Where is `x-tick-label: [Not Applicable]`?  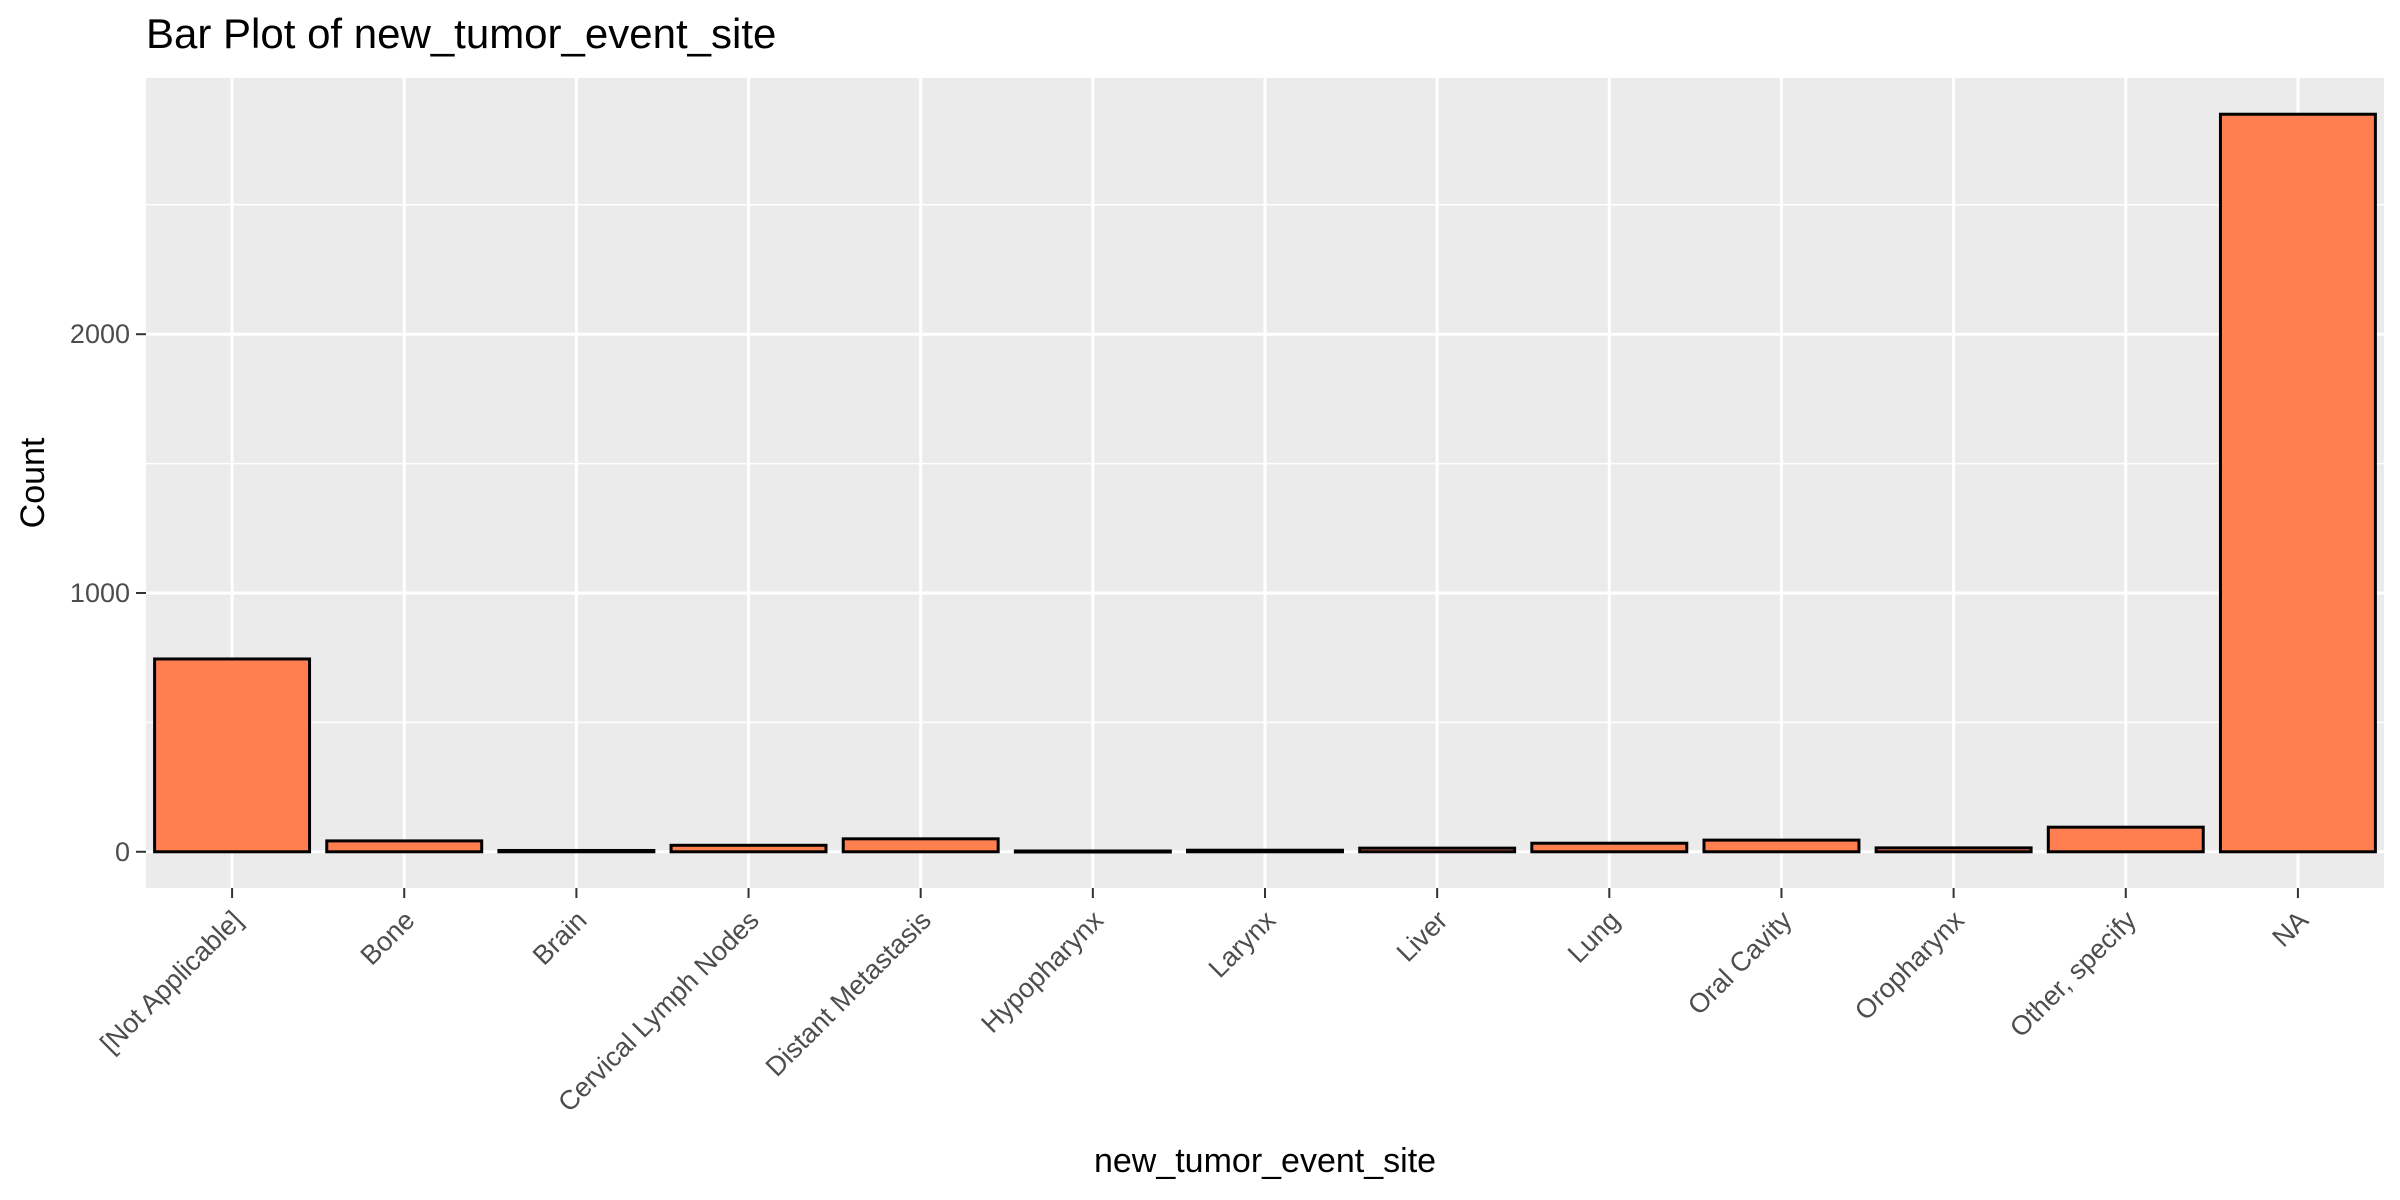 x-tick-label: [Not Applicable] is located at coordinates (171, 982).